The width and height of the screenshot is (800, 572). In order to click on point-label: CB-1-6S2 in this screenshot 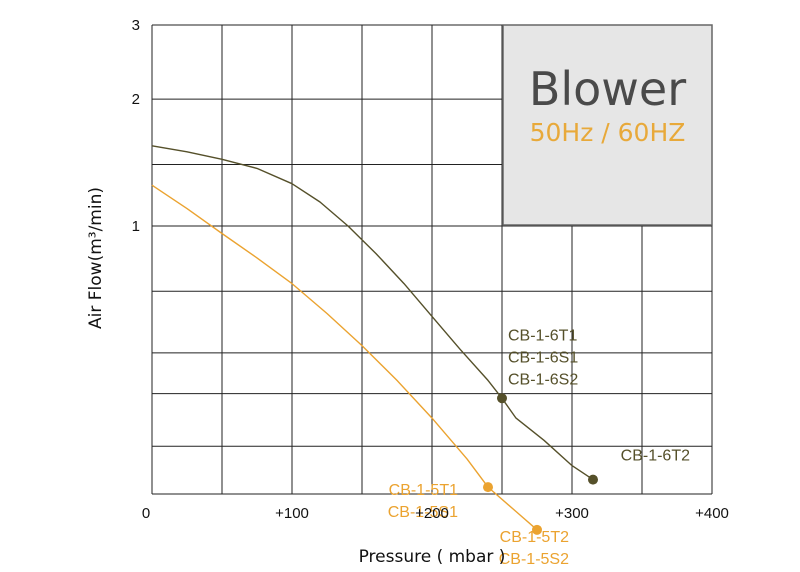, I will do `click(543, 379)`.